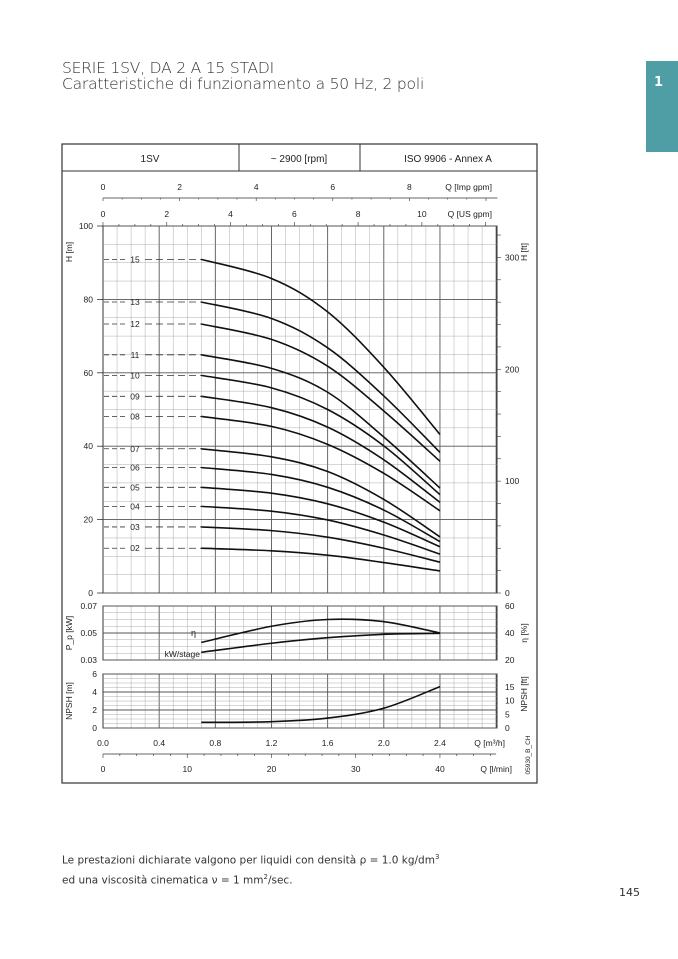 This screenshot has width=678, height=959. Describe the element at coordinates (512, 257) in the screenshot. I see `head-ft-tick-label: 300` at that location.